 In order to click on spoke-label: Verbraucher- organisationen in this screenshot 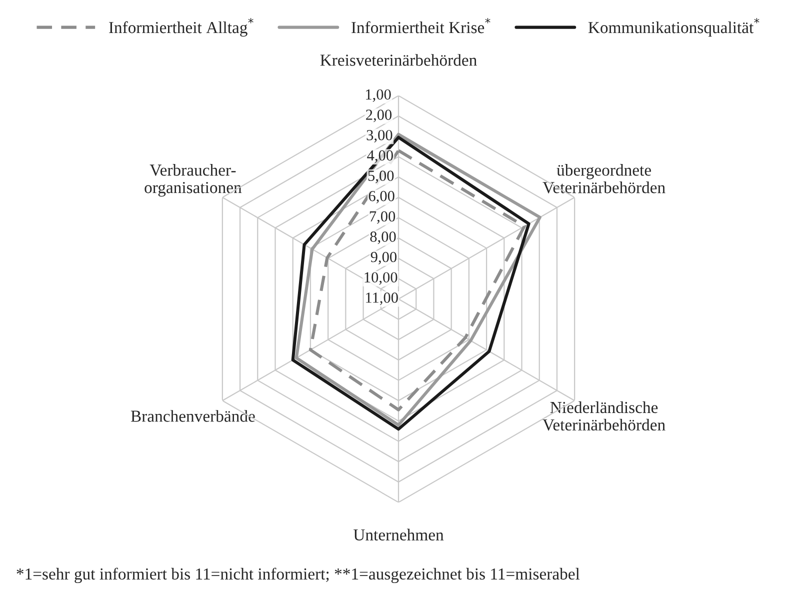, I will do `click(193, 180)`.